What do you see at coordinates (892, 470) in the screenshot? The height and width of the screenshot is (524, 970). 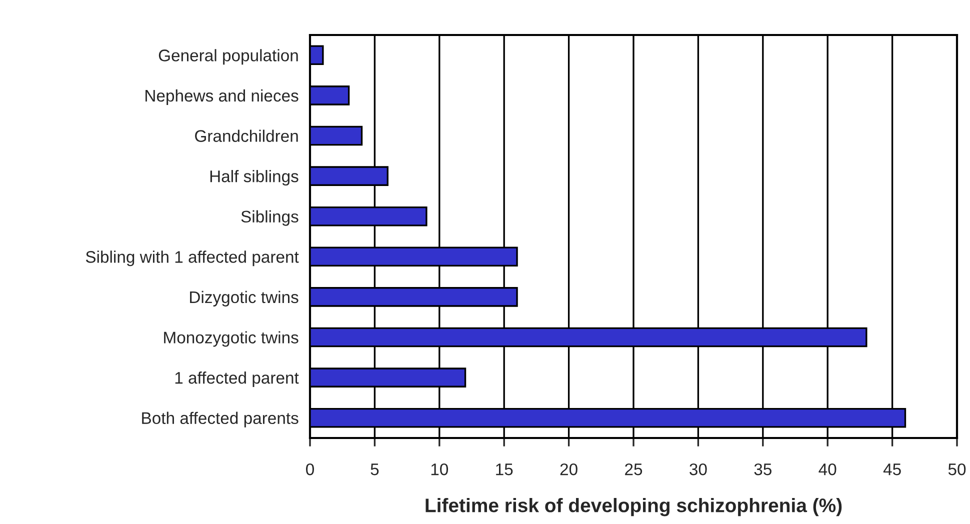 I see `x-tick-label: 45` at bounding box center [892, 470].